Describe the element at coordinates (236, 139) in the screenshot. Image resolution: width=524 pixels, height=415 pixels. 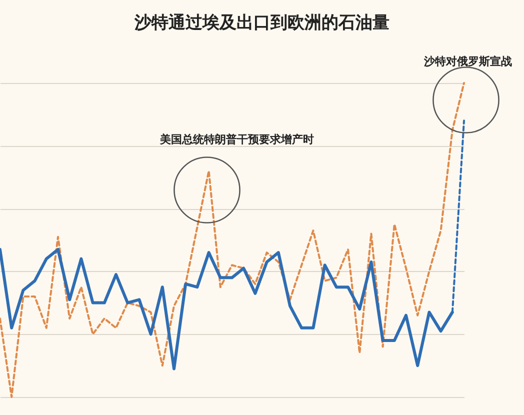
I see `annotation: 美国总统特朗普干预要求增产时` at that location.